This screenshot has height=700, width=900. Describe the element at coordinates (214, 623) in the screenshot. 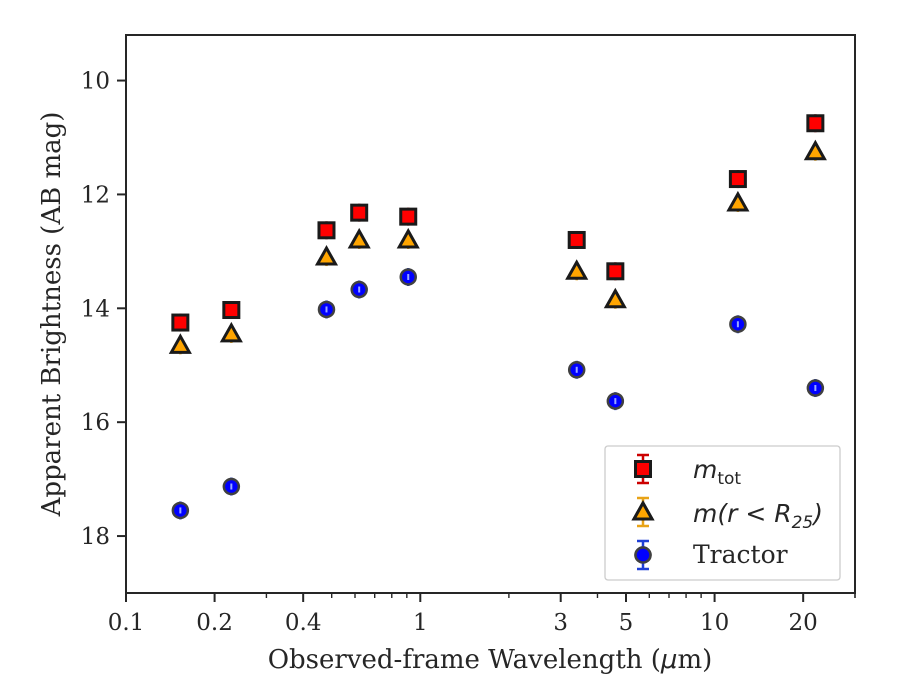

I see `x-tick-label: 0.2` at that location.